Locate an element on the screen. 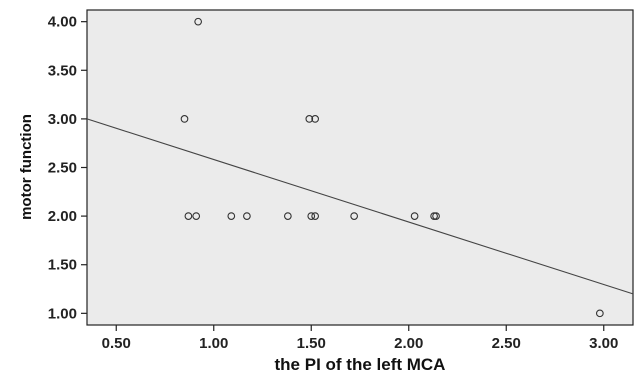 The height and width of the screenshot is (377, 635). y-tick-label: 2.00 is located at coordinates (62, 216).